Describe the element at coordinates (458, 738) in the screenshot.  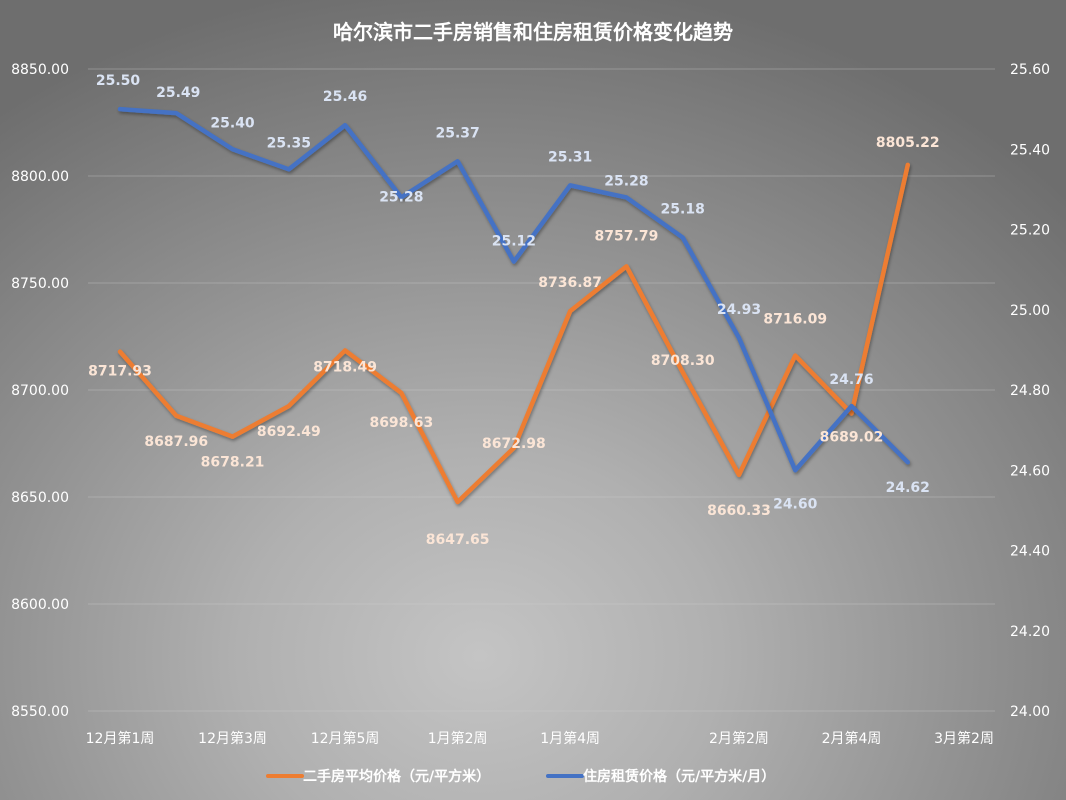
I see `x-tick-label: 1月第2周` at that location.